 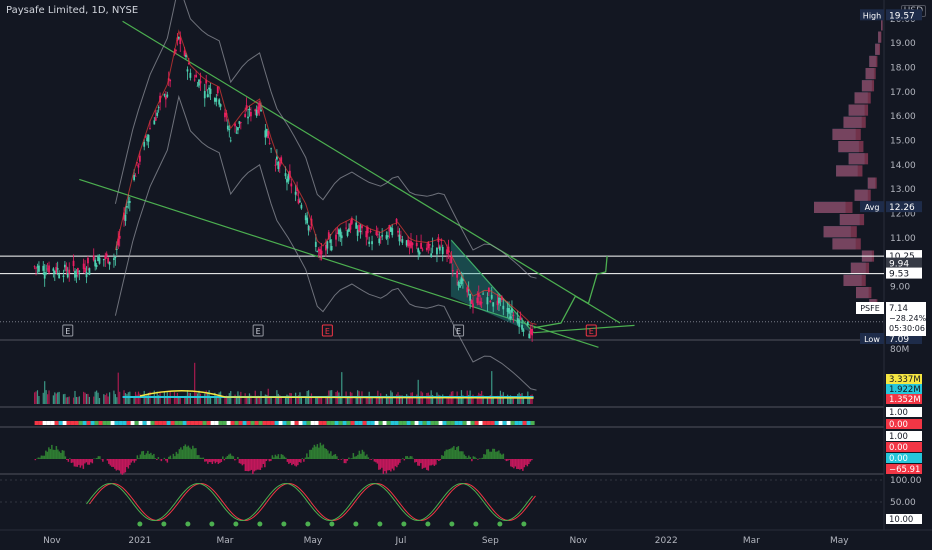 What do you see at coordinates (904, 436) in the screenshot?
I see `pane3-tag-bg` at bounding box center [904, 436].